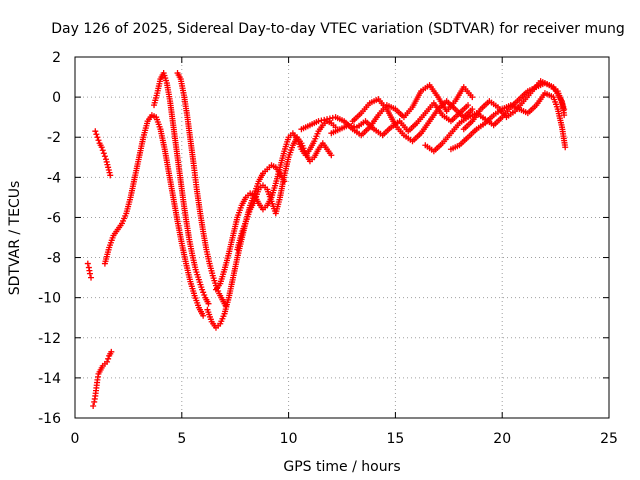  What do you see at coordinates (609, 439) in the screenshot?
I see `x-tick-label: 25` at bounding box center [609, 439].